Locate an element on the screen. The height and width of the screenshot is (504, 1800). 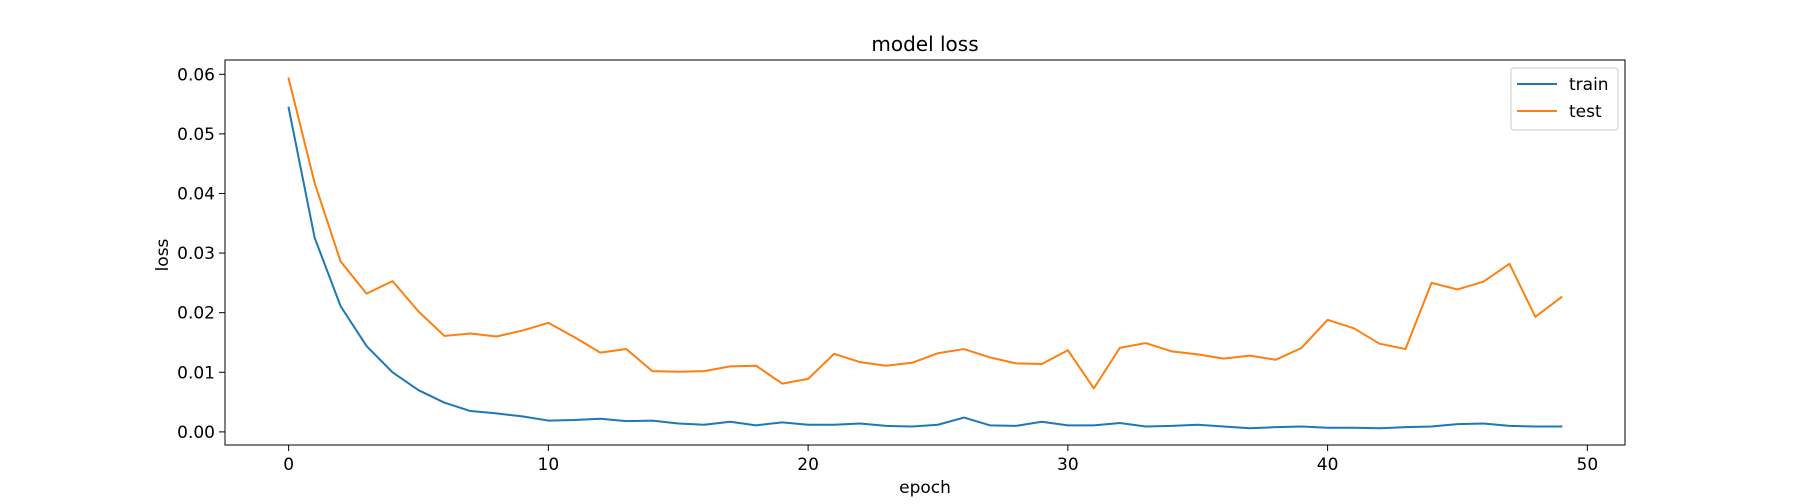
y-axis-label: loss is located at coordinates (163, 254).